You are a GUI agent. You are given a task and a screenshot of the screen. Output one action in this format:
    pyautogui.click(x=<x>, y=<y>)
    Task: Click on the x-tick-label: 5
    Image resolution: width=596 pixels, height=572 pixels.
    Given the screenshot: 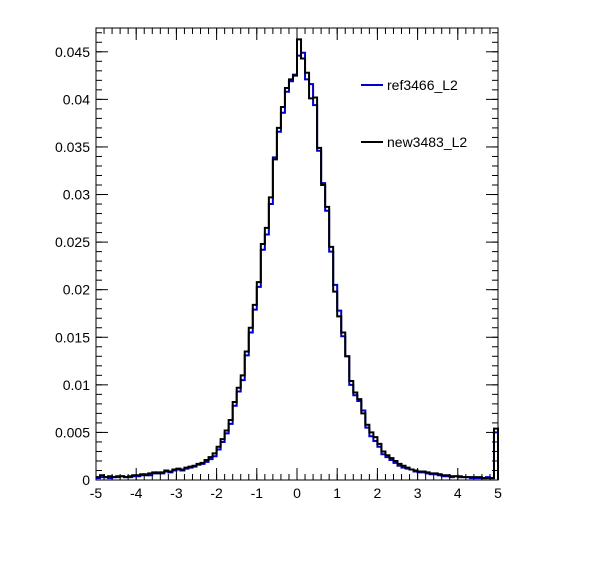 What is the action you would take?
    pyautogui.click(x=498, y=493)
    